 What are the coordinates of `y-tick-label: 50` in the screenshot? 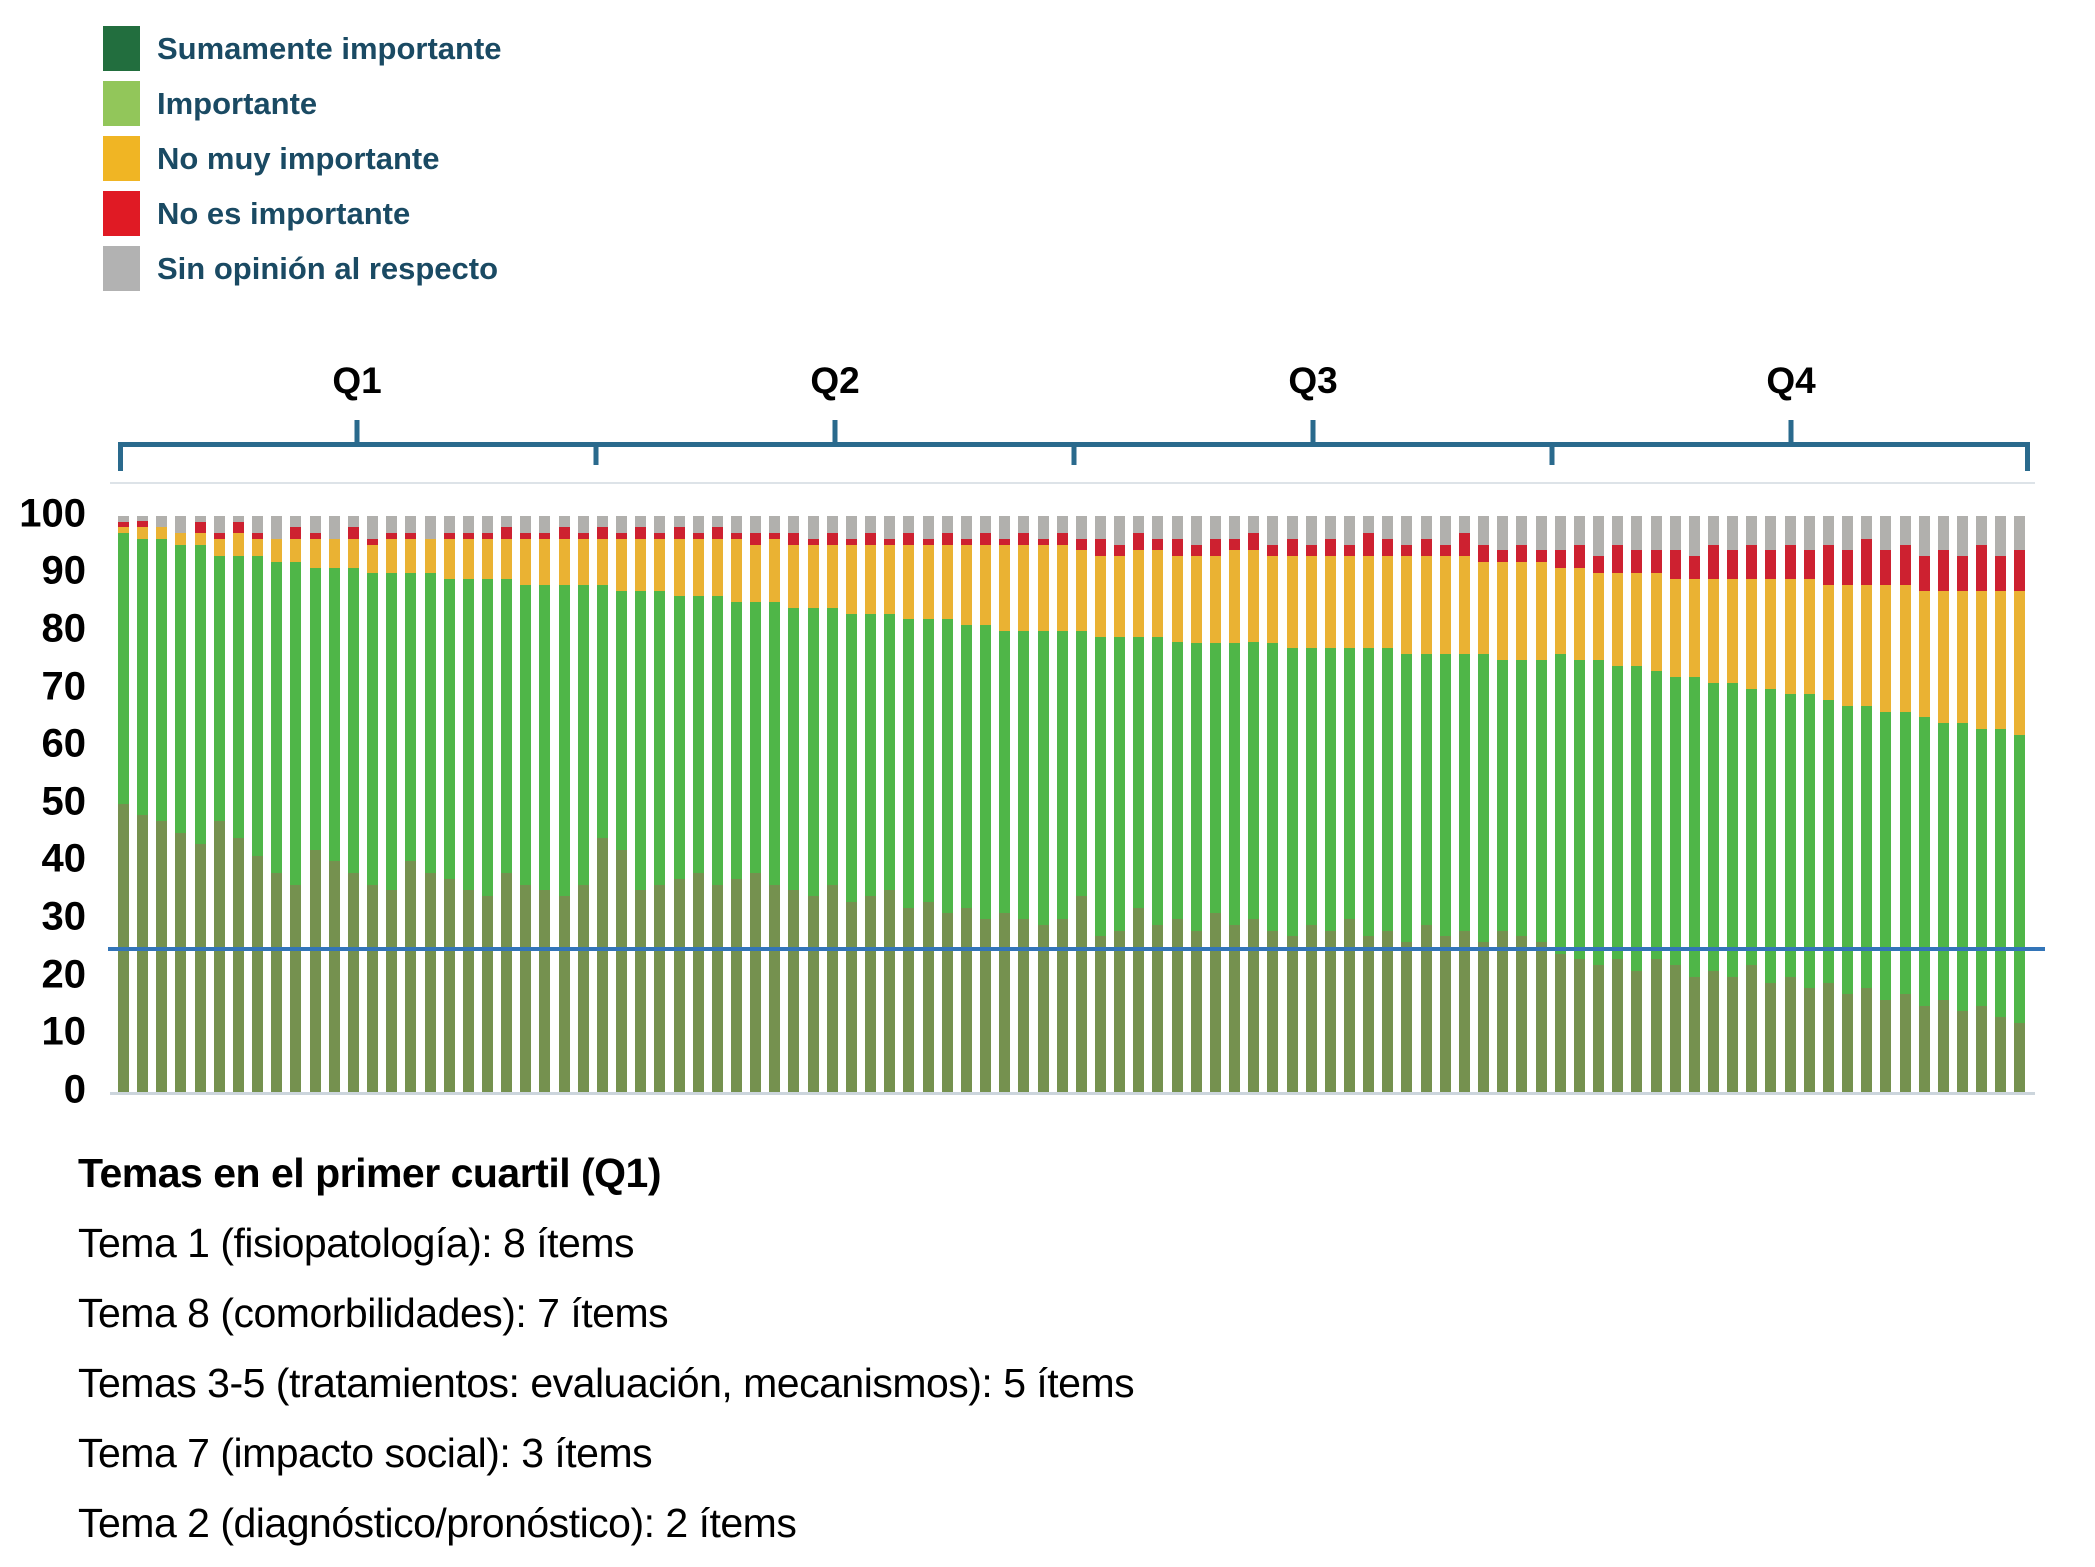 It's located at (64, 801).